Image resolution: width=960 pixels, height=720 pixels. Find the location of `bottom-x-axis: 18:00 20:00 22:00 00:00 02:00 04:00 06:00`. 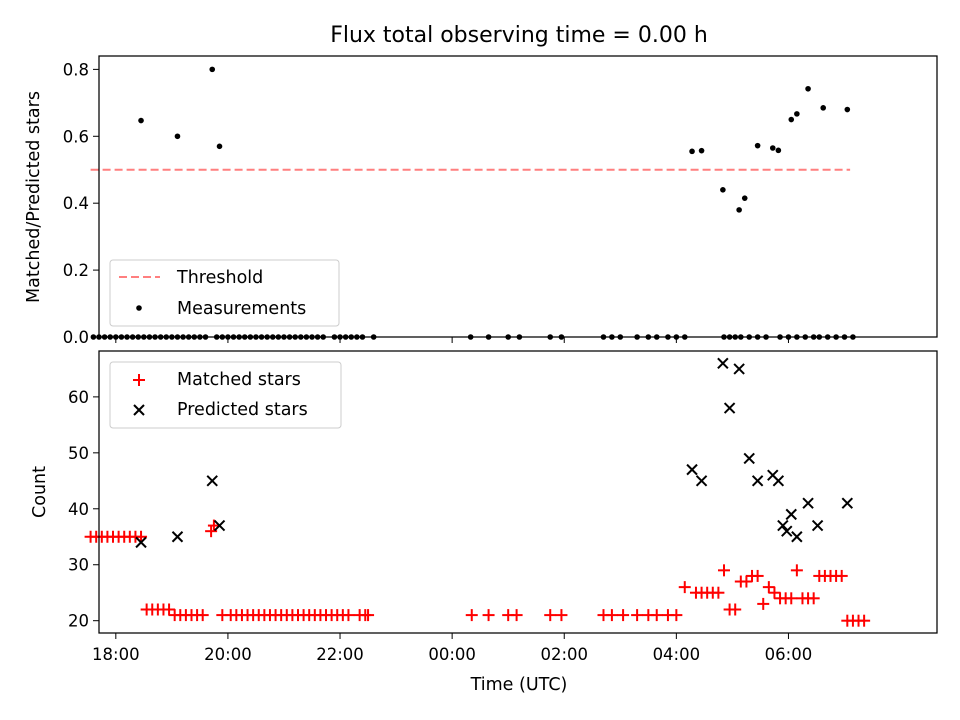

bottom-x-axis: 18:00 20:00 22:00 00:00 02:00 04:00 06:00 is located at coordinates (452, 648).